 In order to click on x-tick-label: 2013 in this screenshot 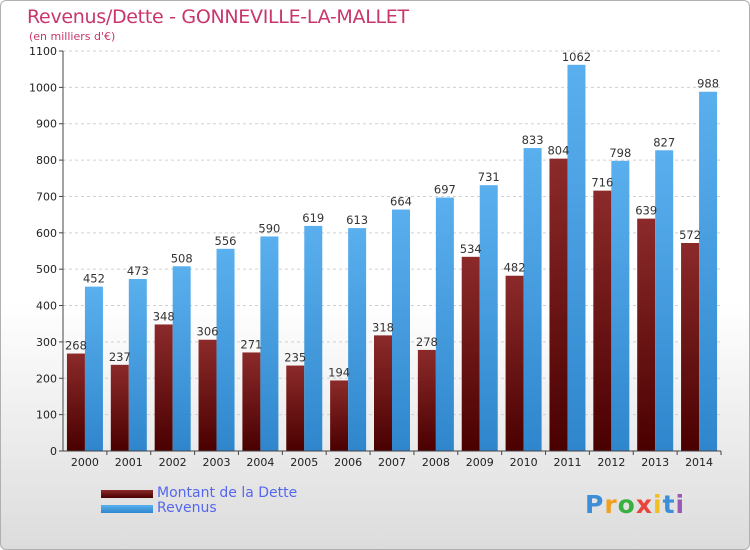, I will do `click(655, 462)`.